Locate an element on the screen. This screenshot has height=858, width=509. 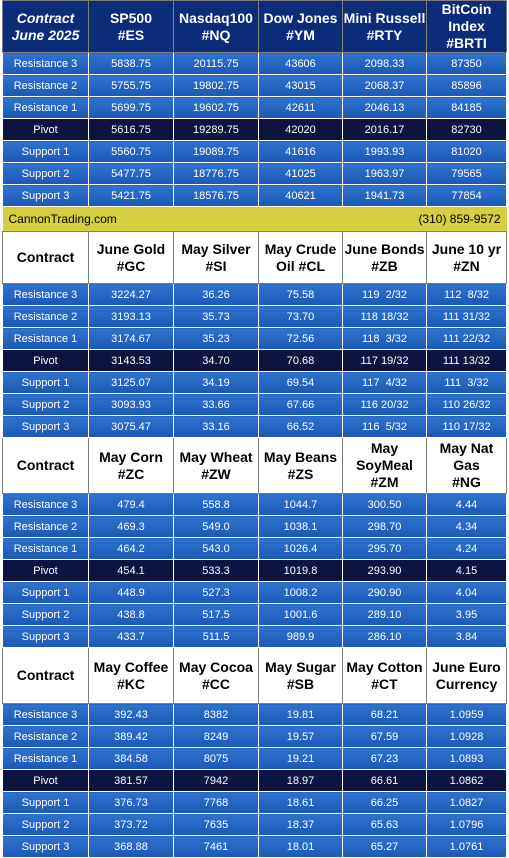
value-cell: 33.16 is located at coordinates (216, 426).